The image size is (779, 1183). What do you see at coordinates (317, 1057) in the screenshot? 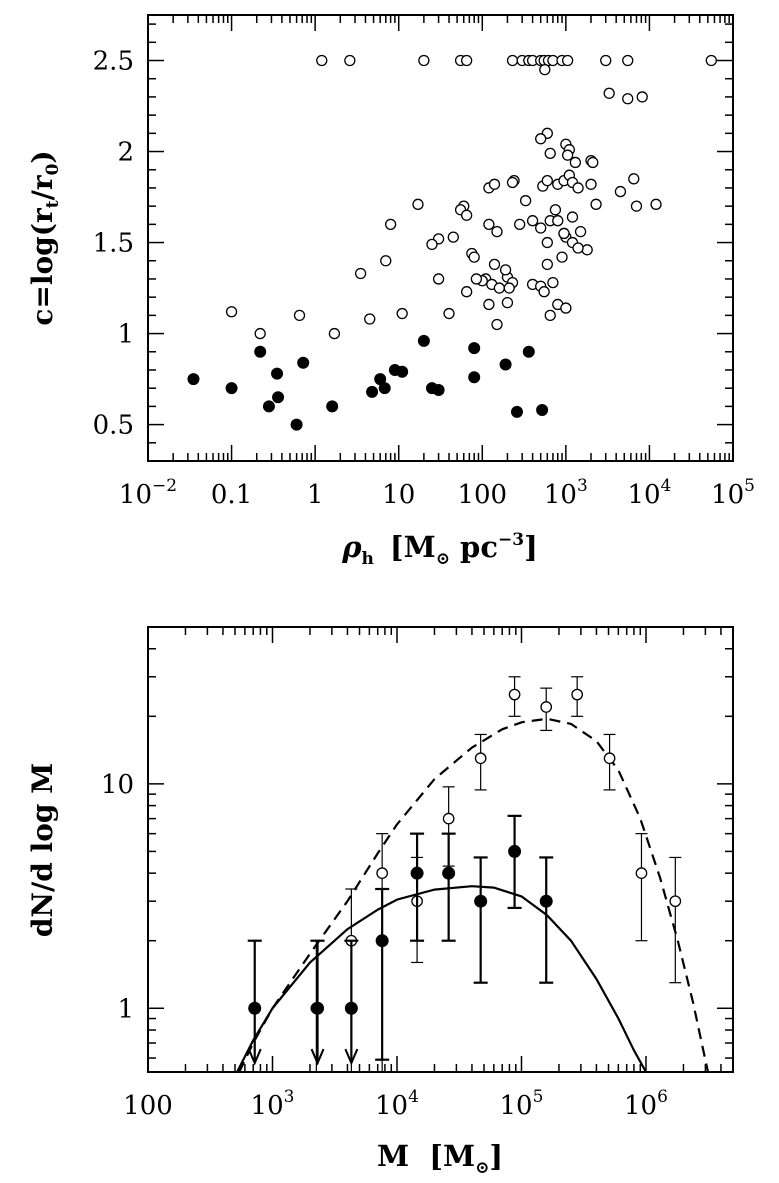
I see `upper-limit-arrow` at bounding box center [317, 1057].